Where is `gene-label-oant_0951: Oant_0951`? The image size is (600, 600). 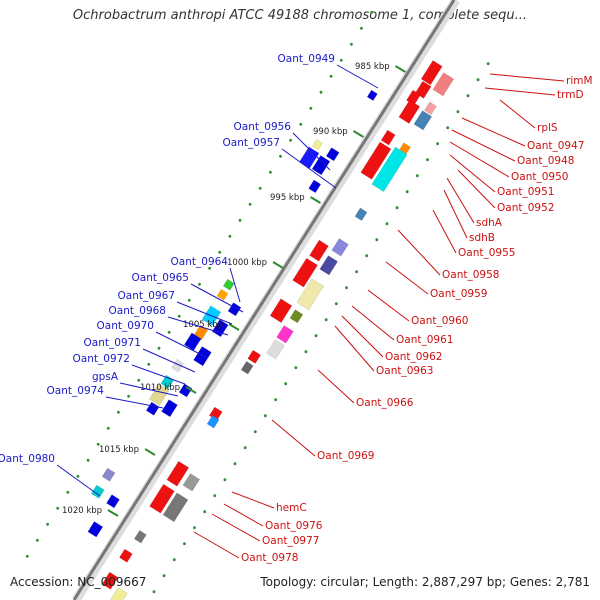
gene-label-oant_0951: Oant_0951 is located at coordinates (525, 192).